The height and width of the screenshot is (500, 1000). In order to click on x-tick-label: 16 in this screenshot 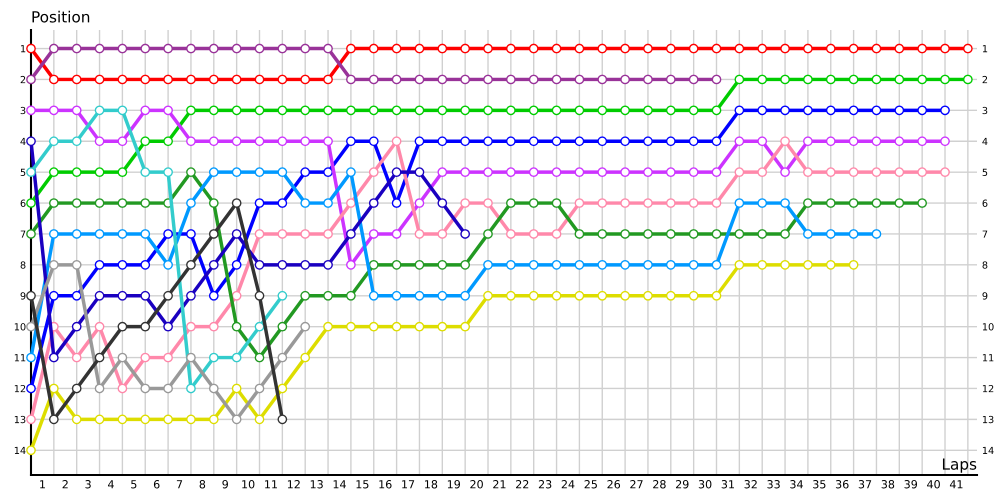, I will do `click(385, 484)`.